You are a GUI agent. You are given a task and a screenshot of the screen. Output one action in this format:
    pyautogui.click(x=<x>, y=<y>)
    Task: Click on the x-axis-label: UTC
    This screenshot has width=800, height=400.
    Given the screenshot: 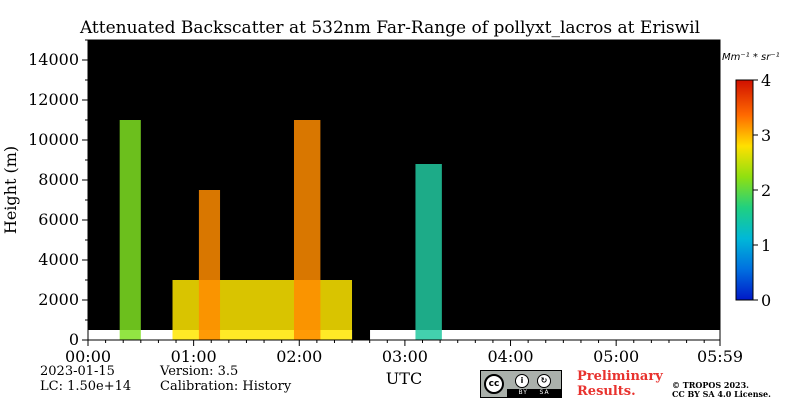 What is the action you would take?
    pyautogui.click(x=404, y=378)
    